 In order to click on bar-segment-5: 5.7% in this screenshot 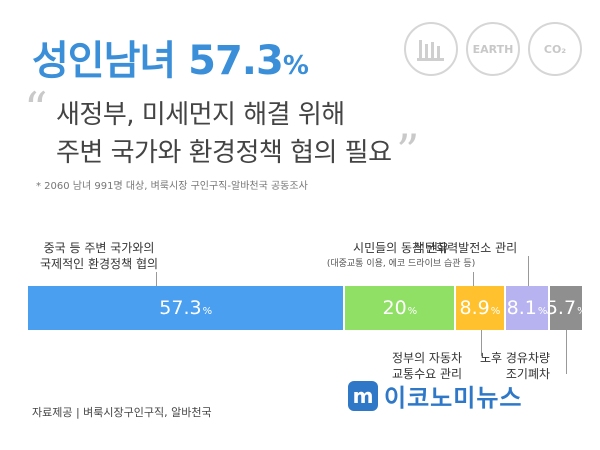, I will do `click(566, 308)`.